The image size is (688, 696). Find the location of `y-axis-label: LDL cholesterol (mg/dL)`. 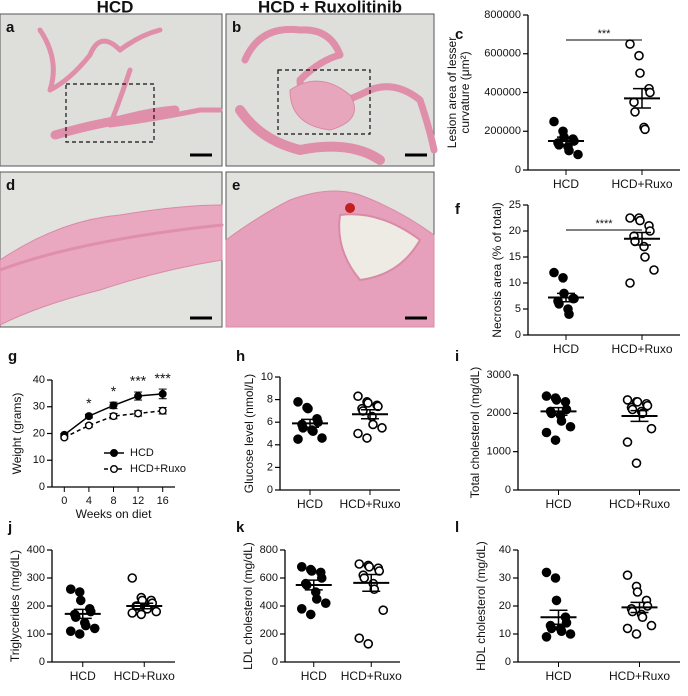

y-axis-label: LDL cholesterol (mg/dL) is located at coordinates (248, 606).